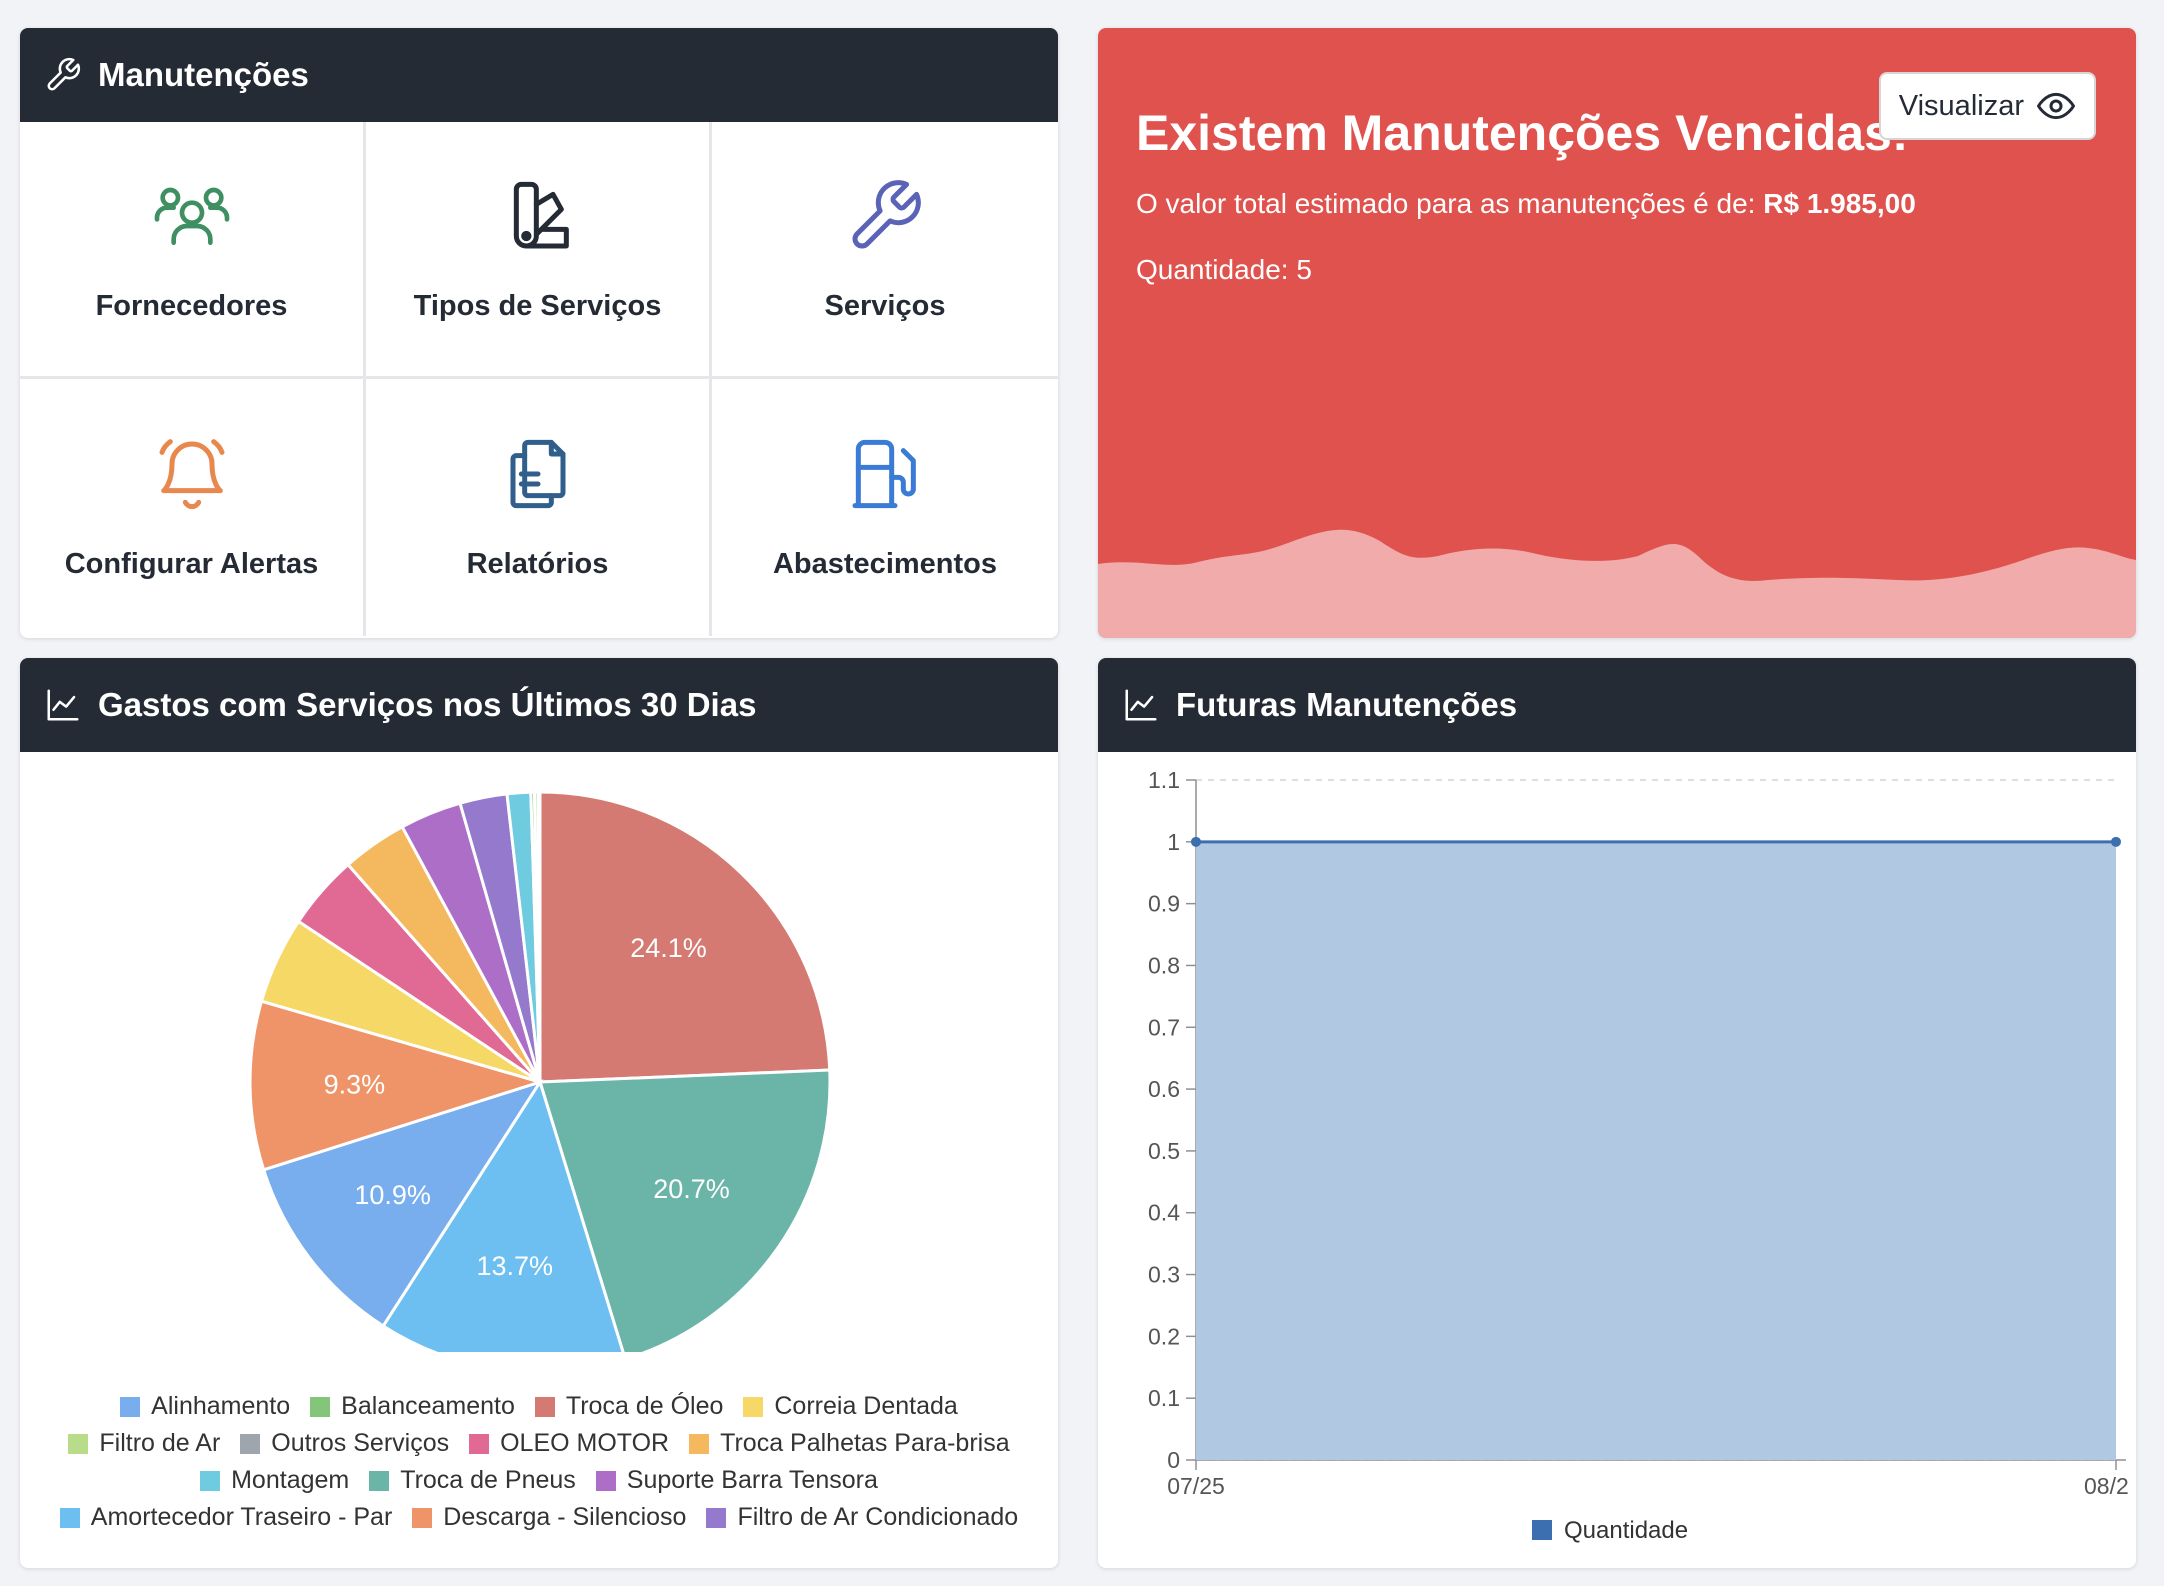 Image resolution: width=2164 pixels, height=1586 pixels. What do you see at coordinates (2056, 106) in the screenshot?
I see `eye-icon` at bounding box center [2056, 106].